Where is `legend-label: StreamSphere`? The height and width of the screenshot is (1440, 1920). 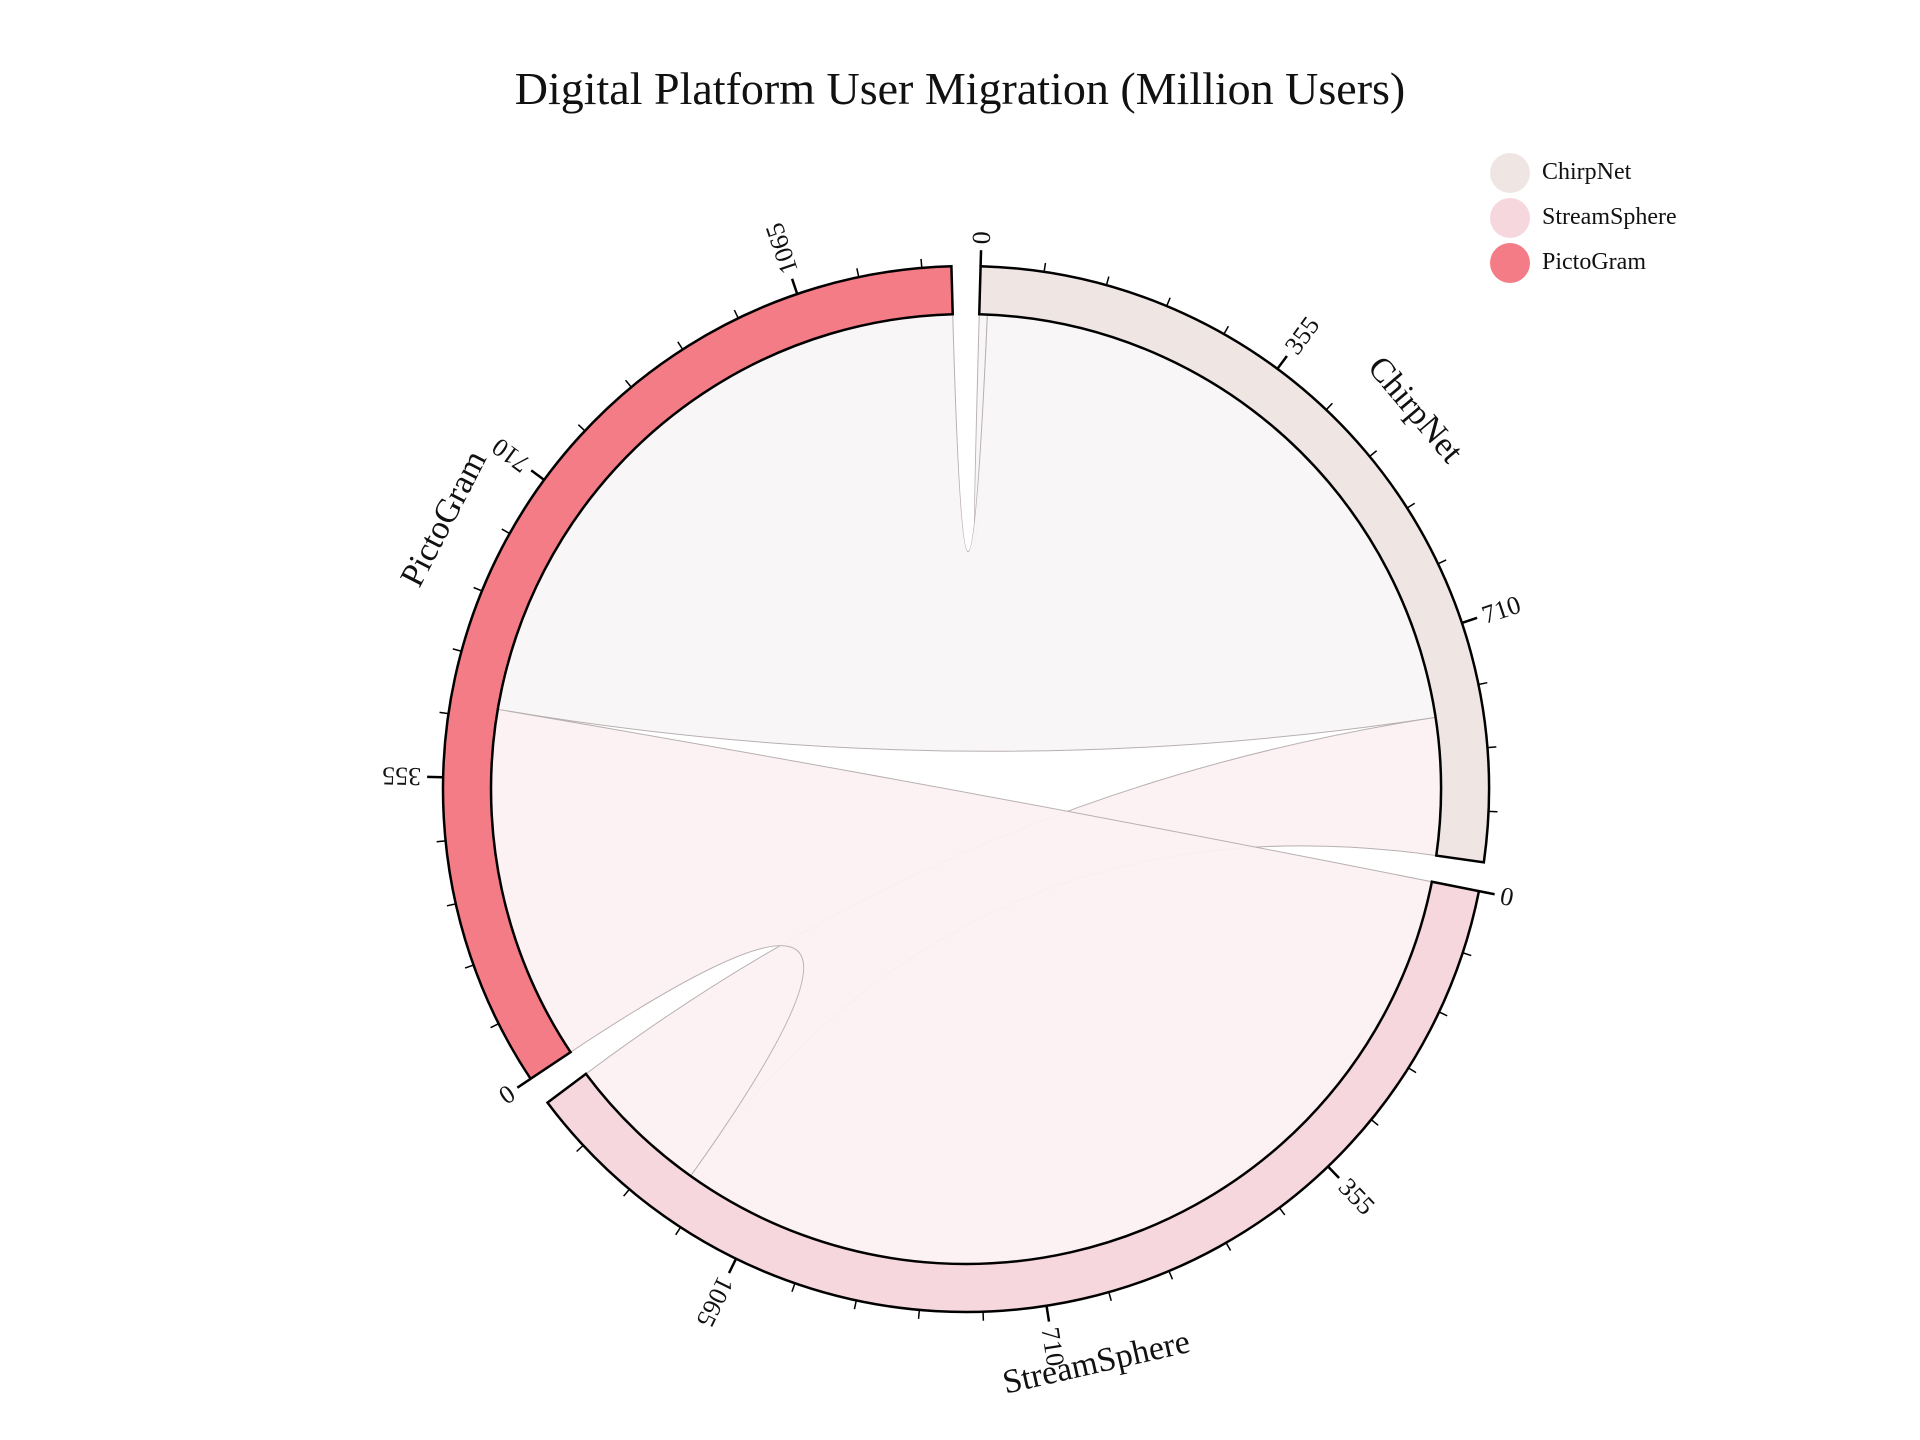 legend-label: StreamSphere is located at coordinates (1609, 217).